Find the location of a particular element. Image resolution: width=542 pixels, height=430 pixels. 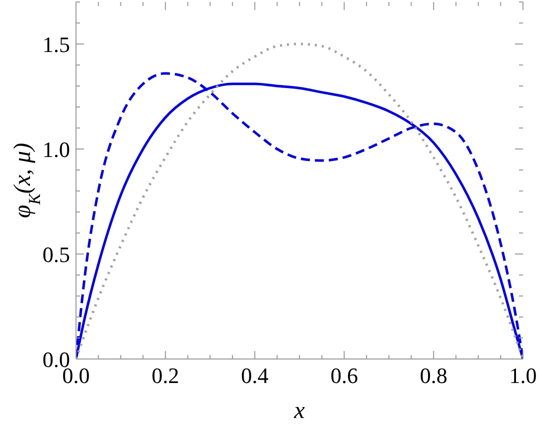

y-tick-label: 1.0 is located at coordinates (56, 149).